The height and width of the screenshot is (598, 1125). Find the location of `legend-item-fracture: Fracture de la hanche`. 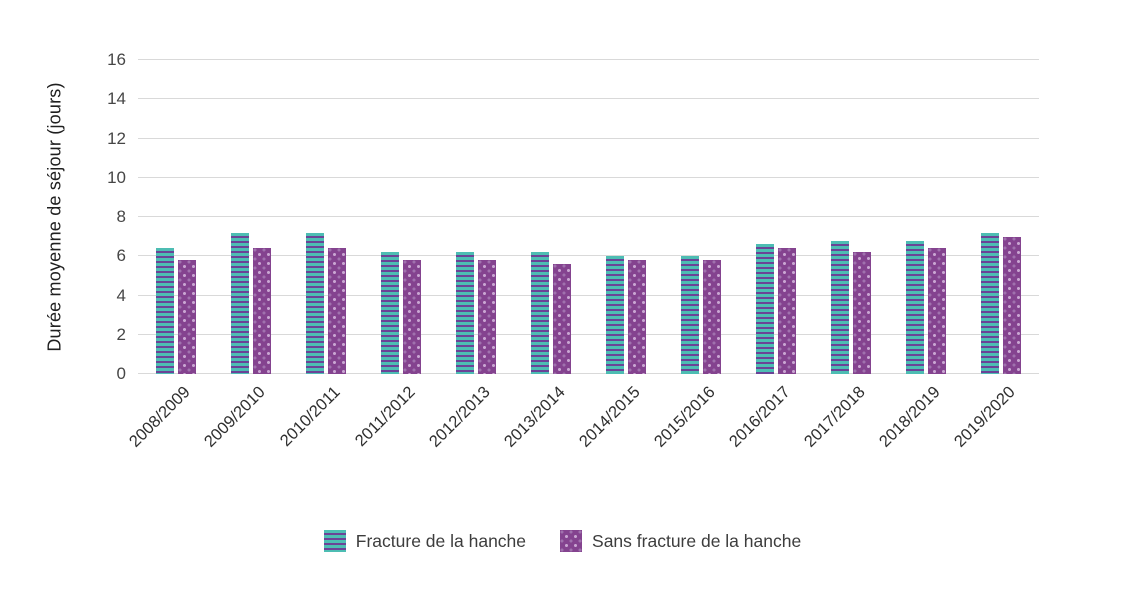

legend-item-fracture: Fracture de la hanche is located at coordinates (425, 541).